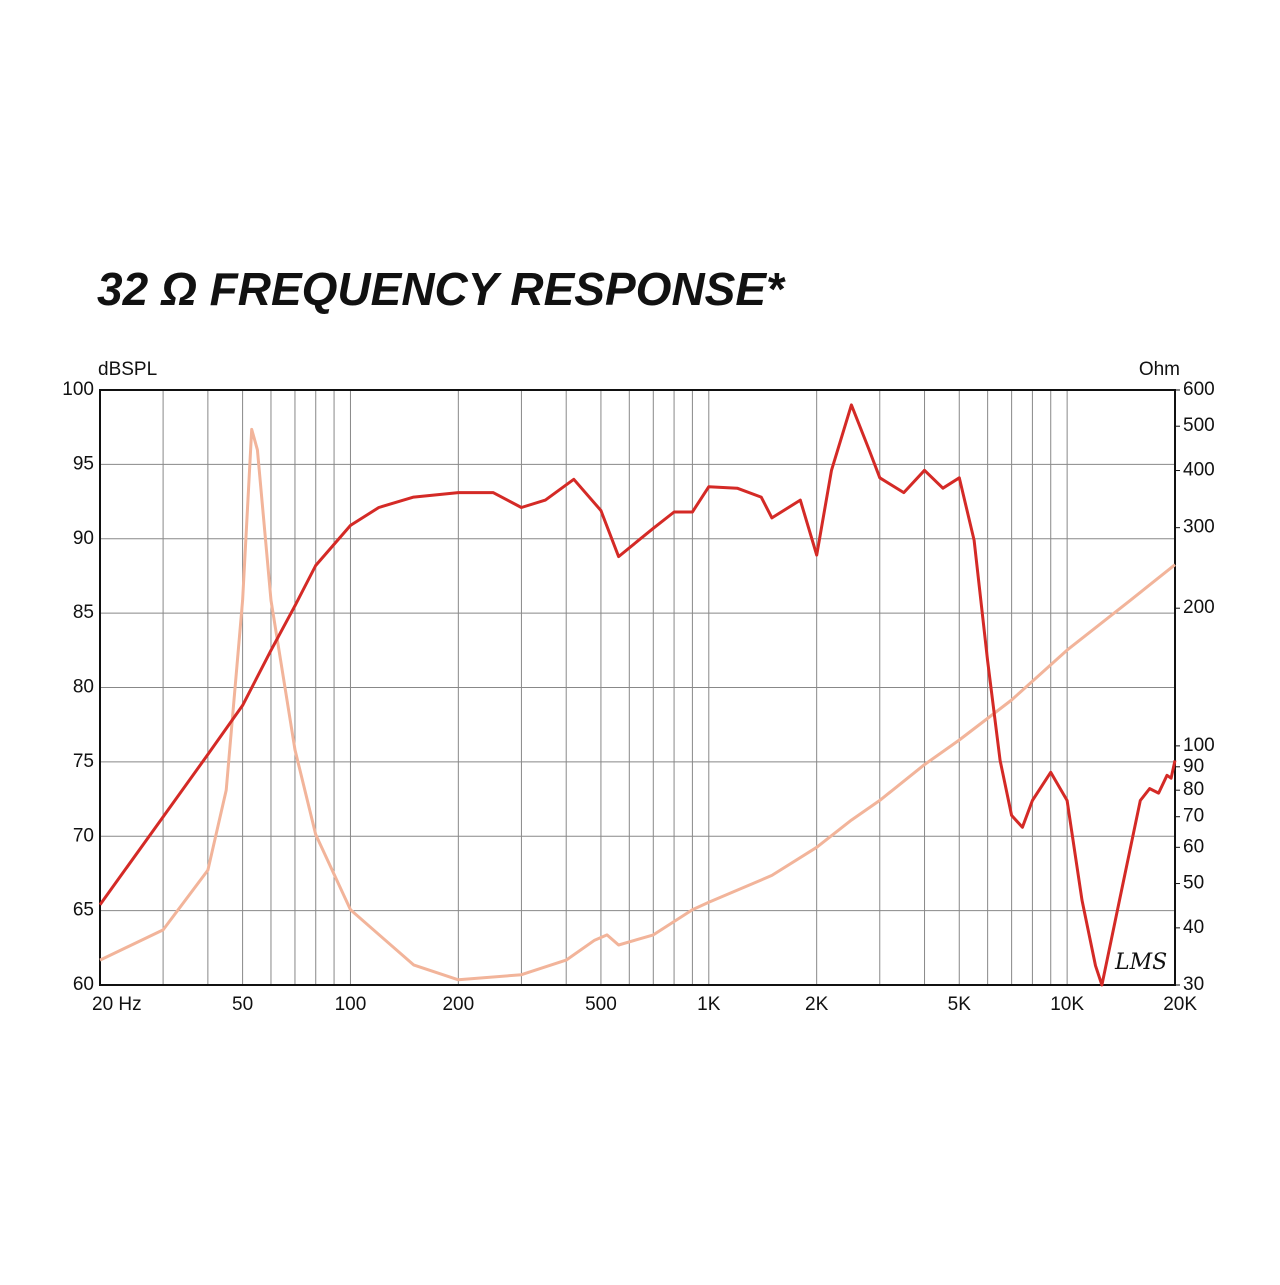 Image resolution: width=1280 pixels, height=1285 pixels. What do you see at coordinates (1140, 962) in the screenshot?
I see `annotation: LMS` at bounding box center [1140, 962].